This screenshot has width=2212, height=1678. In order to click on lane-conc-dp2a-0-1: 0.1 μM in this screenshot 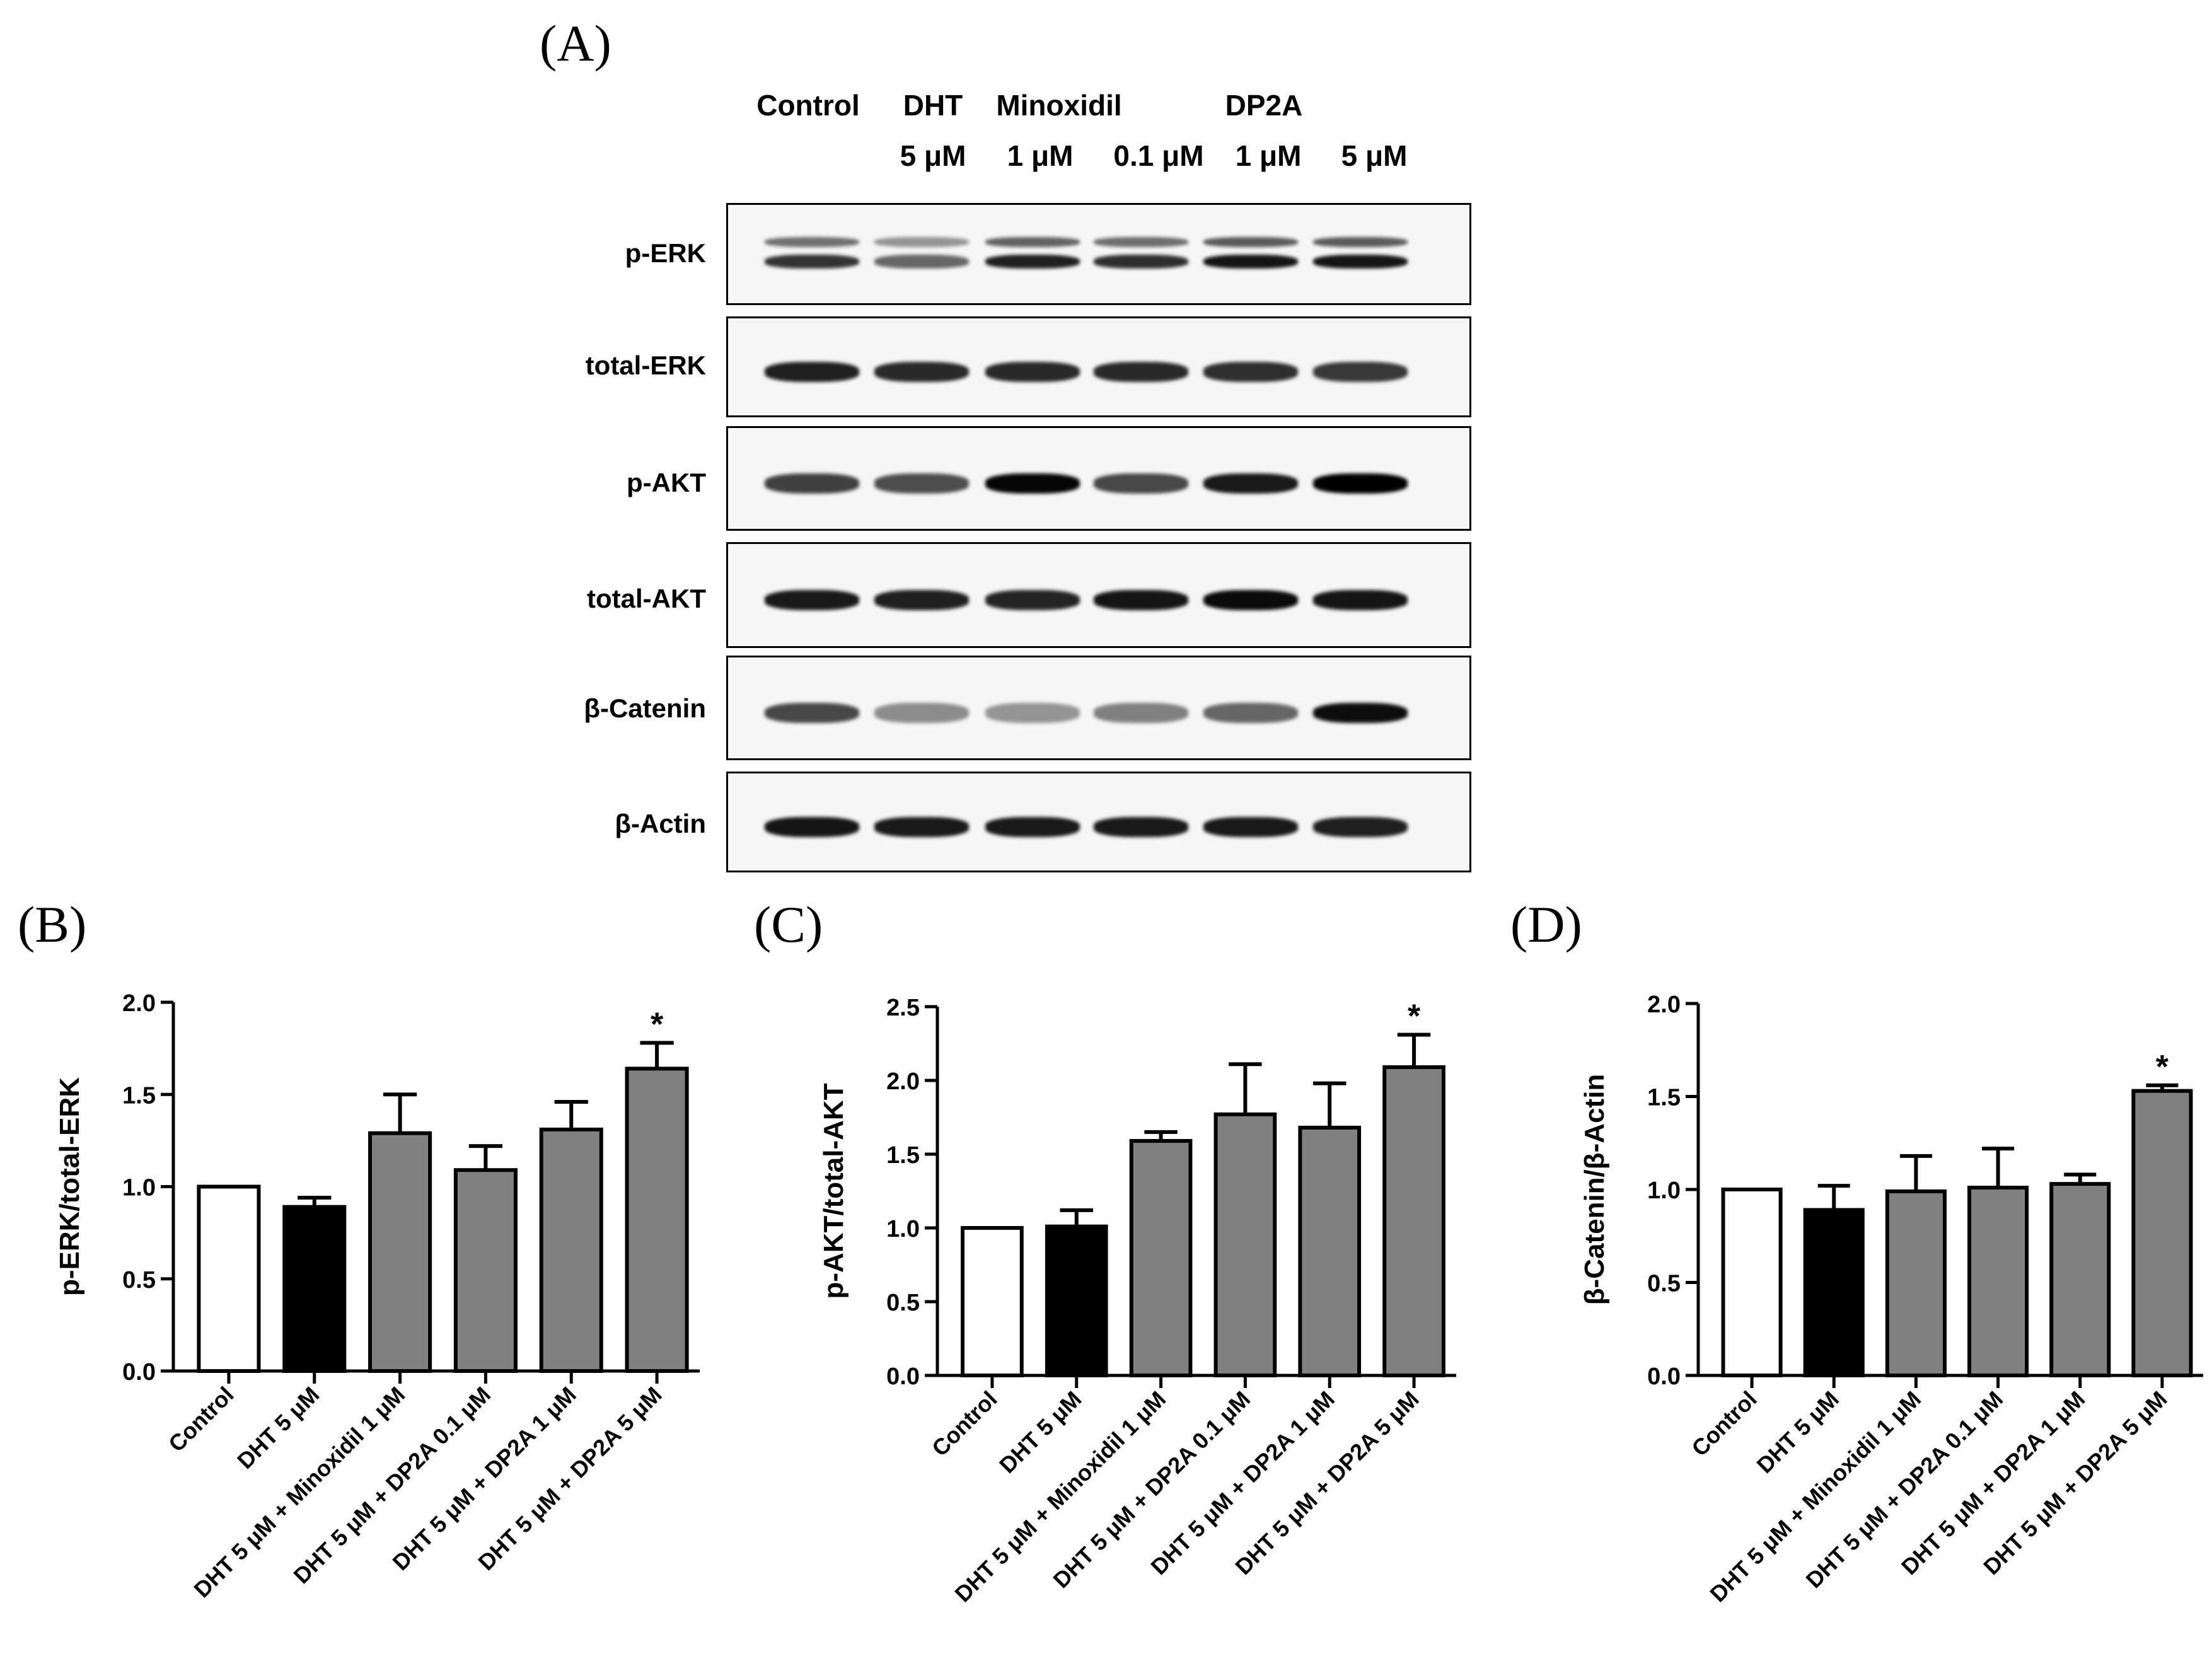, I will do `click(1158, 155)`.